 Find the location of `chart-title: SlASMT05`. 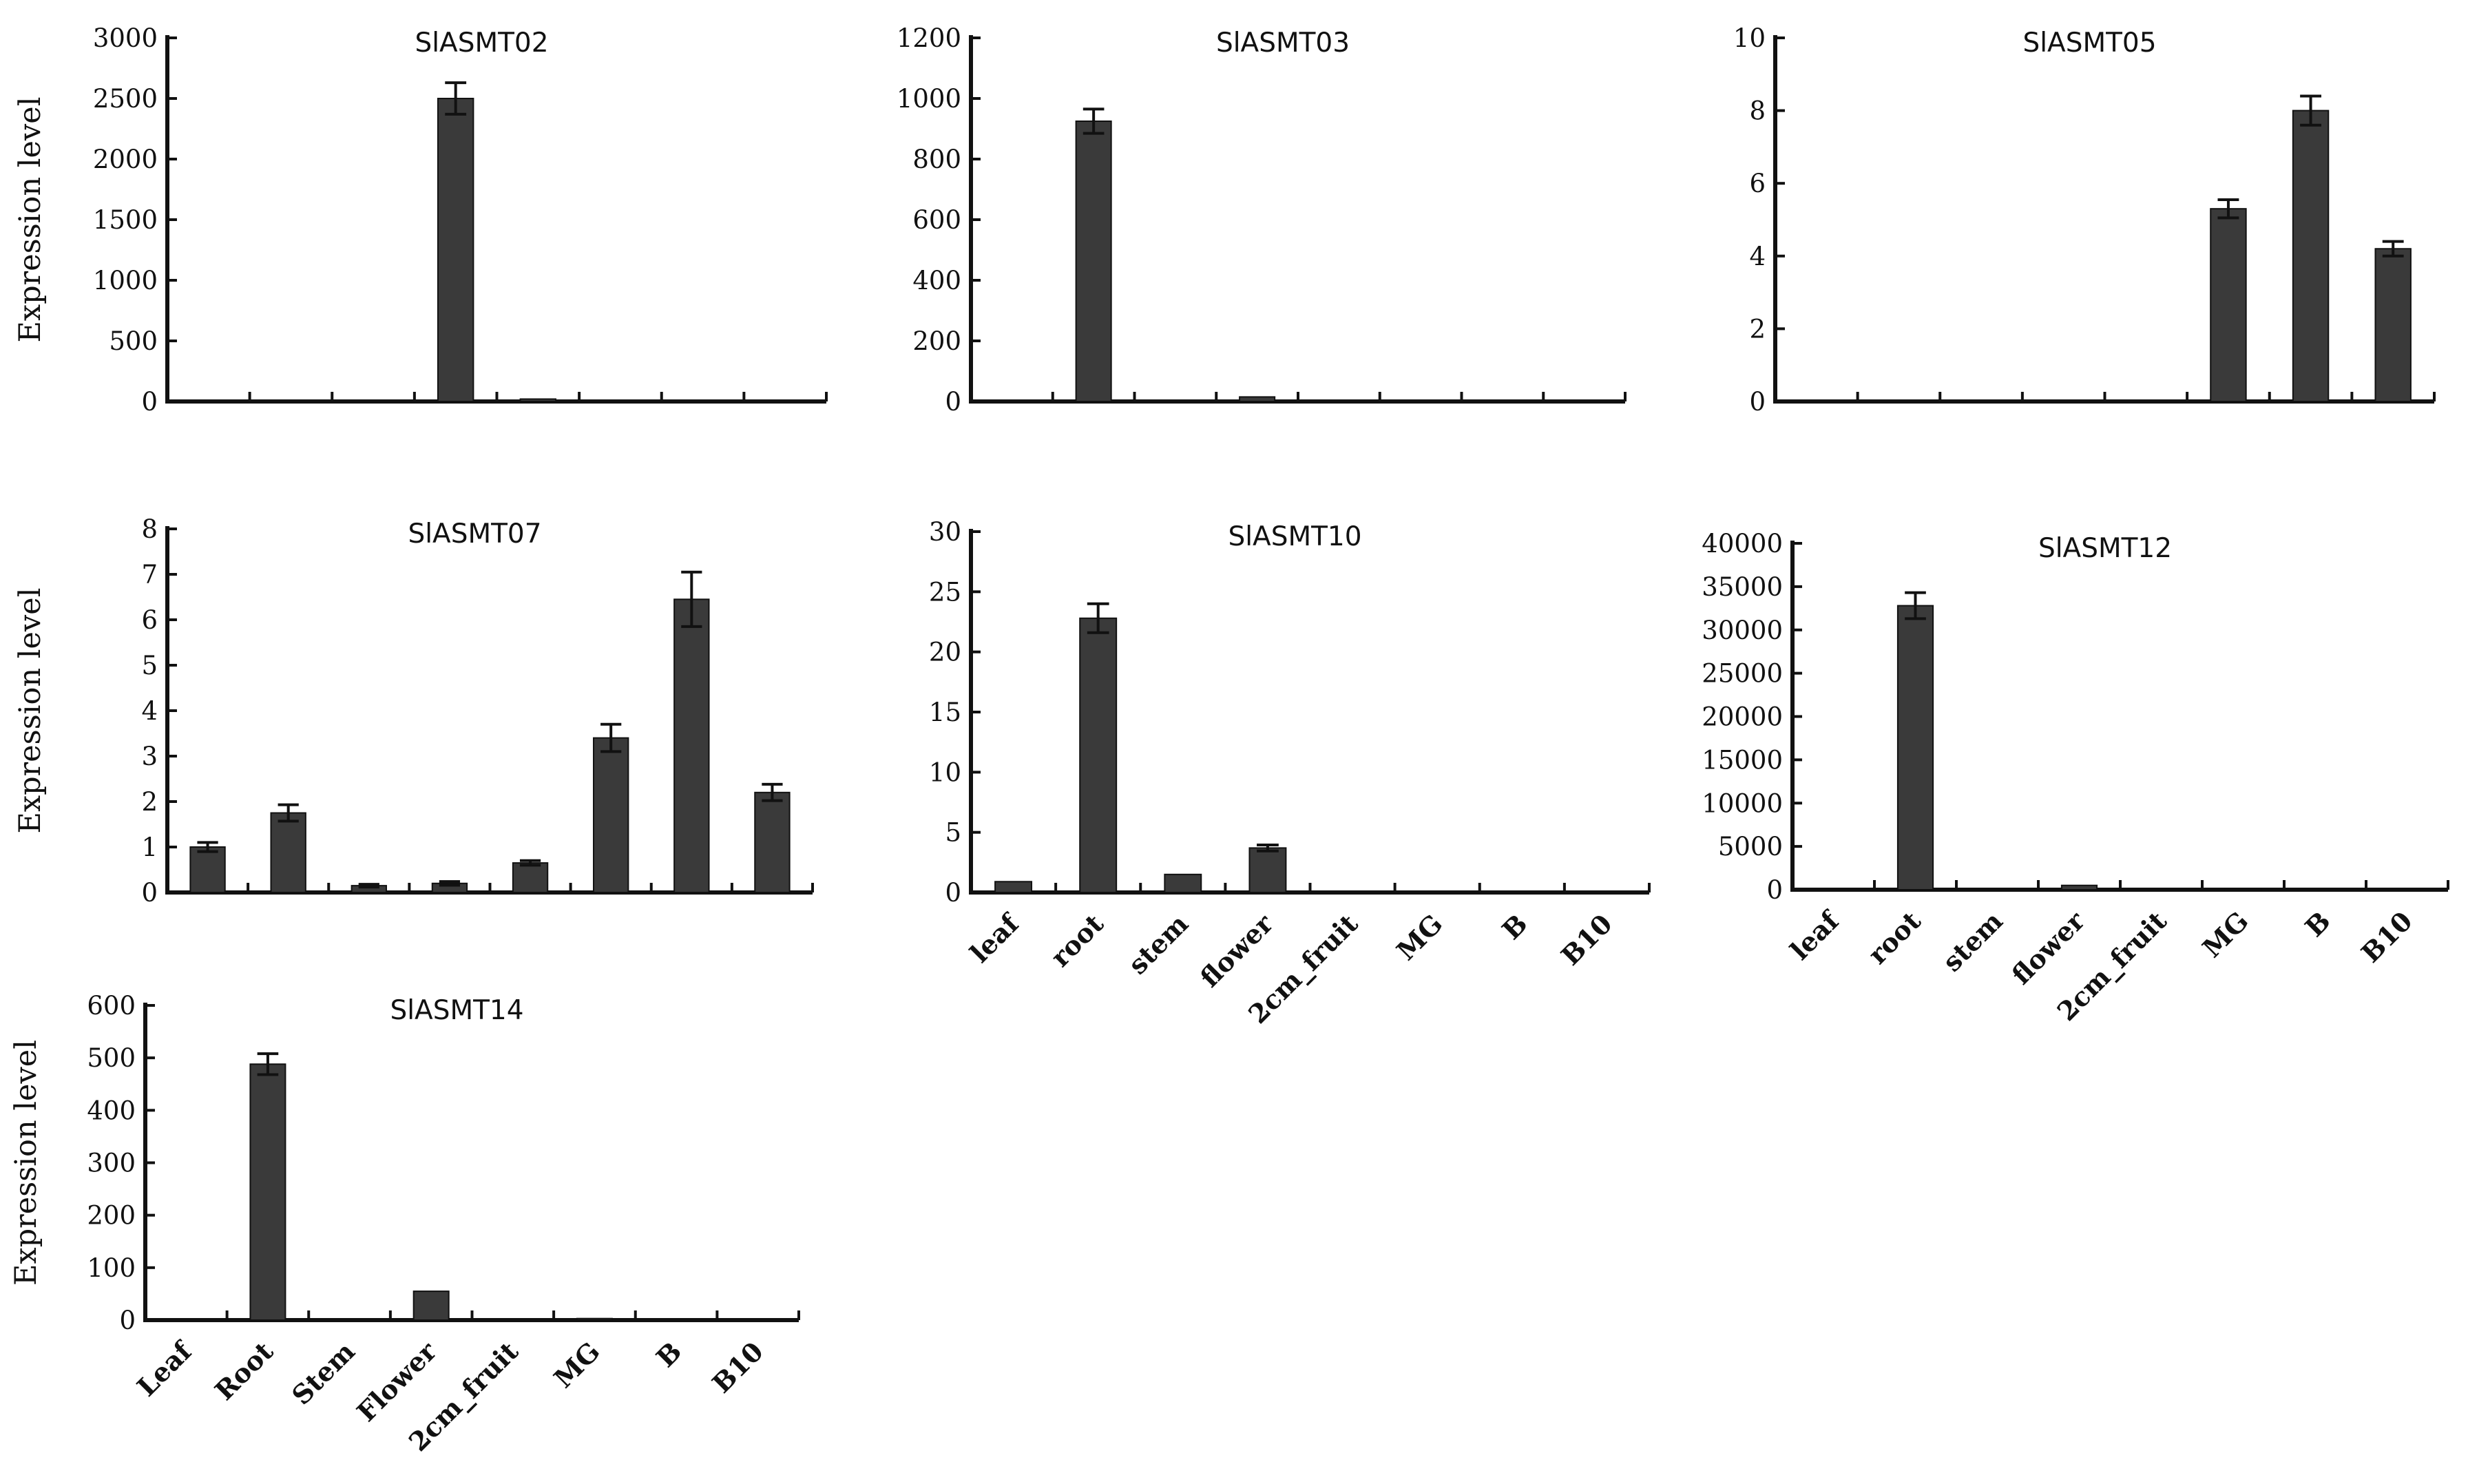

chart-title: SlASMT05 is located at coordinates (2089, 44).